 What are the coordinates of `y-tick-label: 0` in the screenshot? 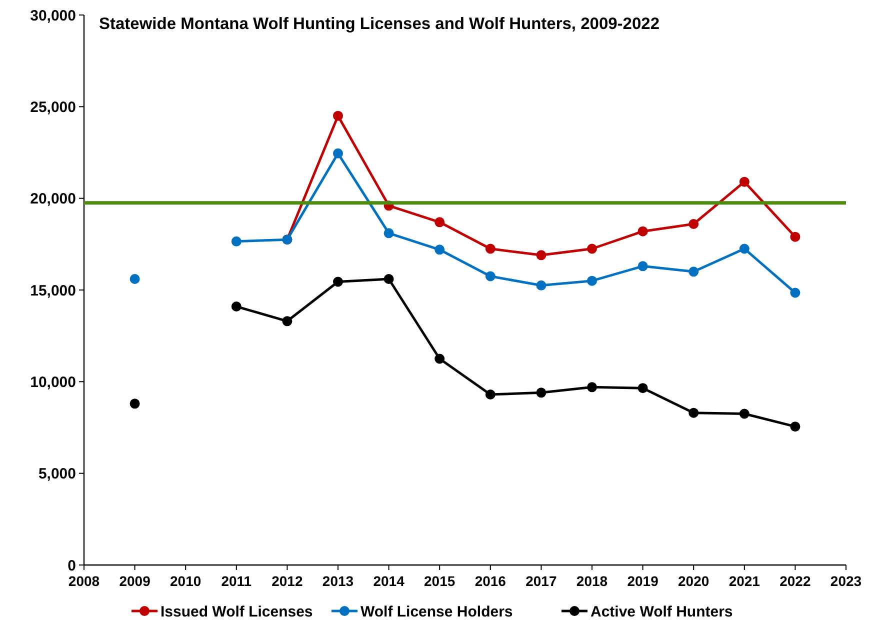 It's located at (72, 565).